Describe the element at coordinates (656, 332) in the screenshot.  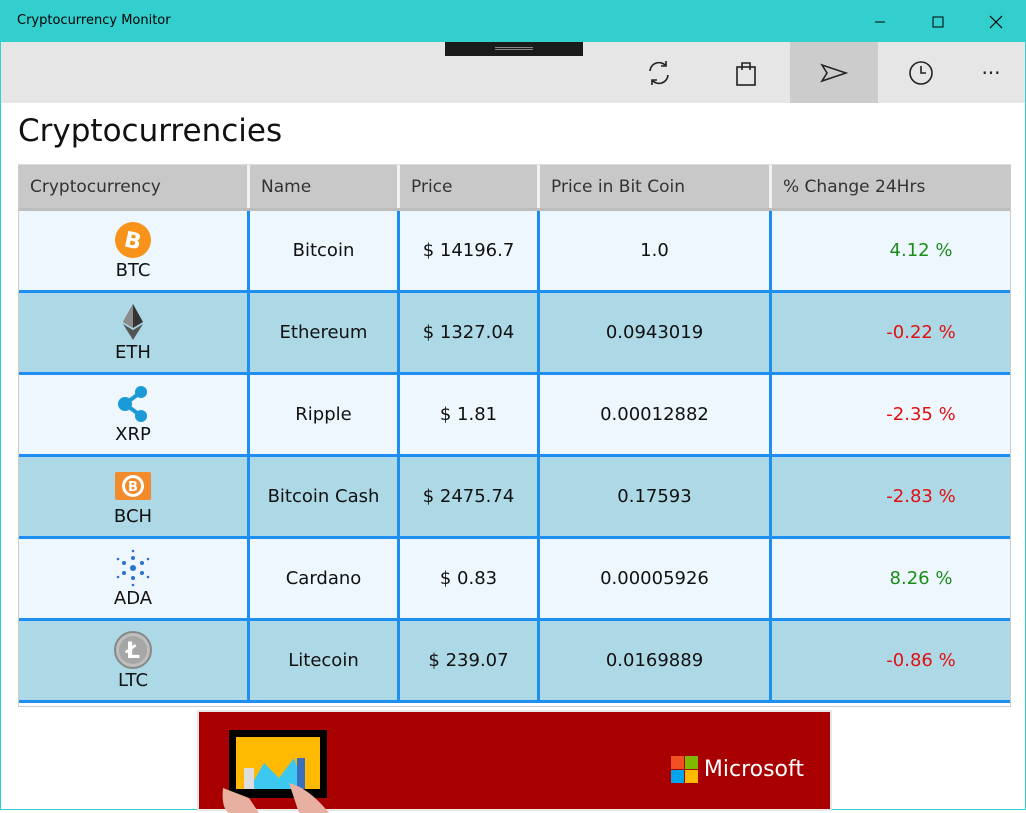
I see `price-btc-cell: 0.0943019` at that location.